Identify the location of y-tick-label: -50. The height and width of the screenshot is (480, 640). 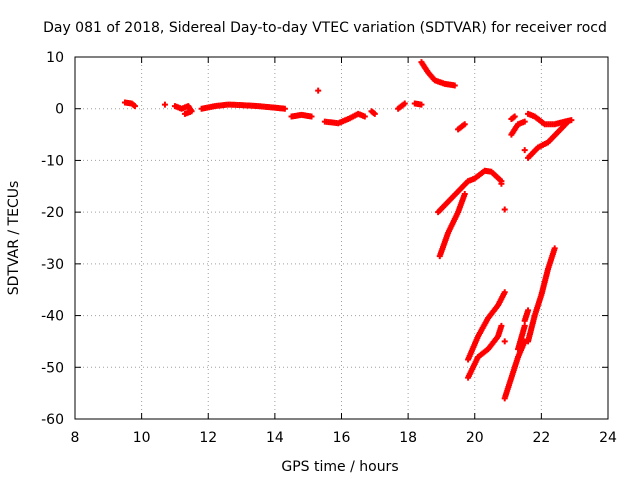
(52, 368).